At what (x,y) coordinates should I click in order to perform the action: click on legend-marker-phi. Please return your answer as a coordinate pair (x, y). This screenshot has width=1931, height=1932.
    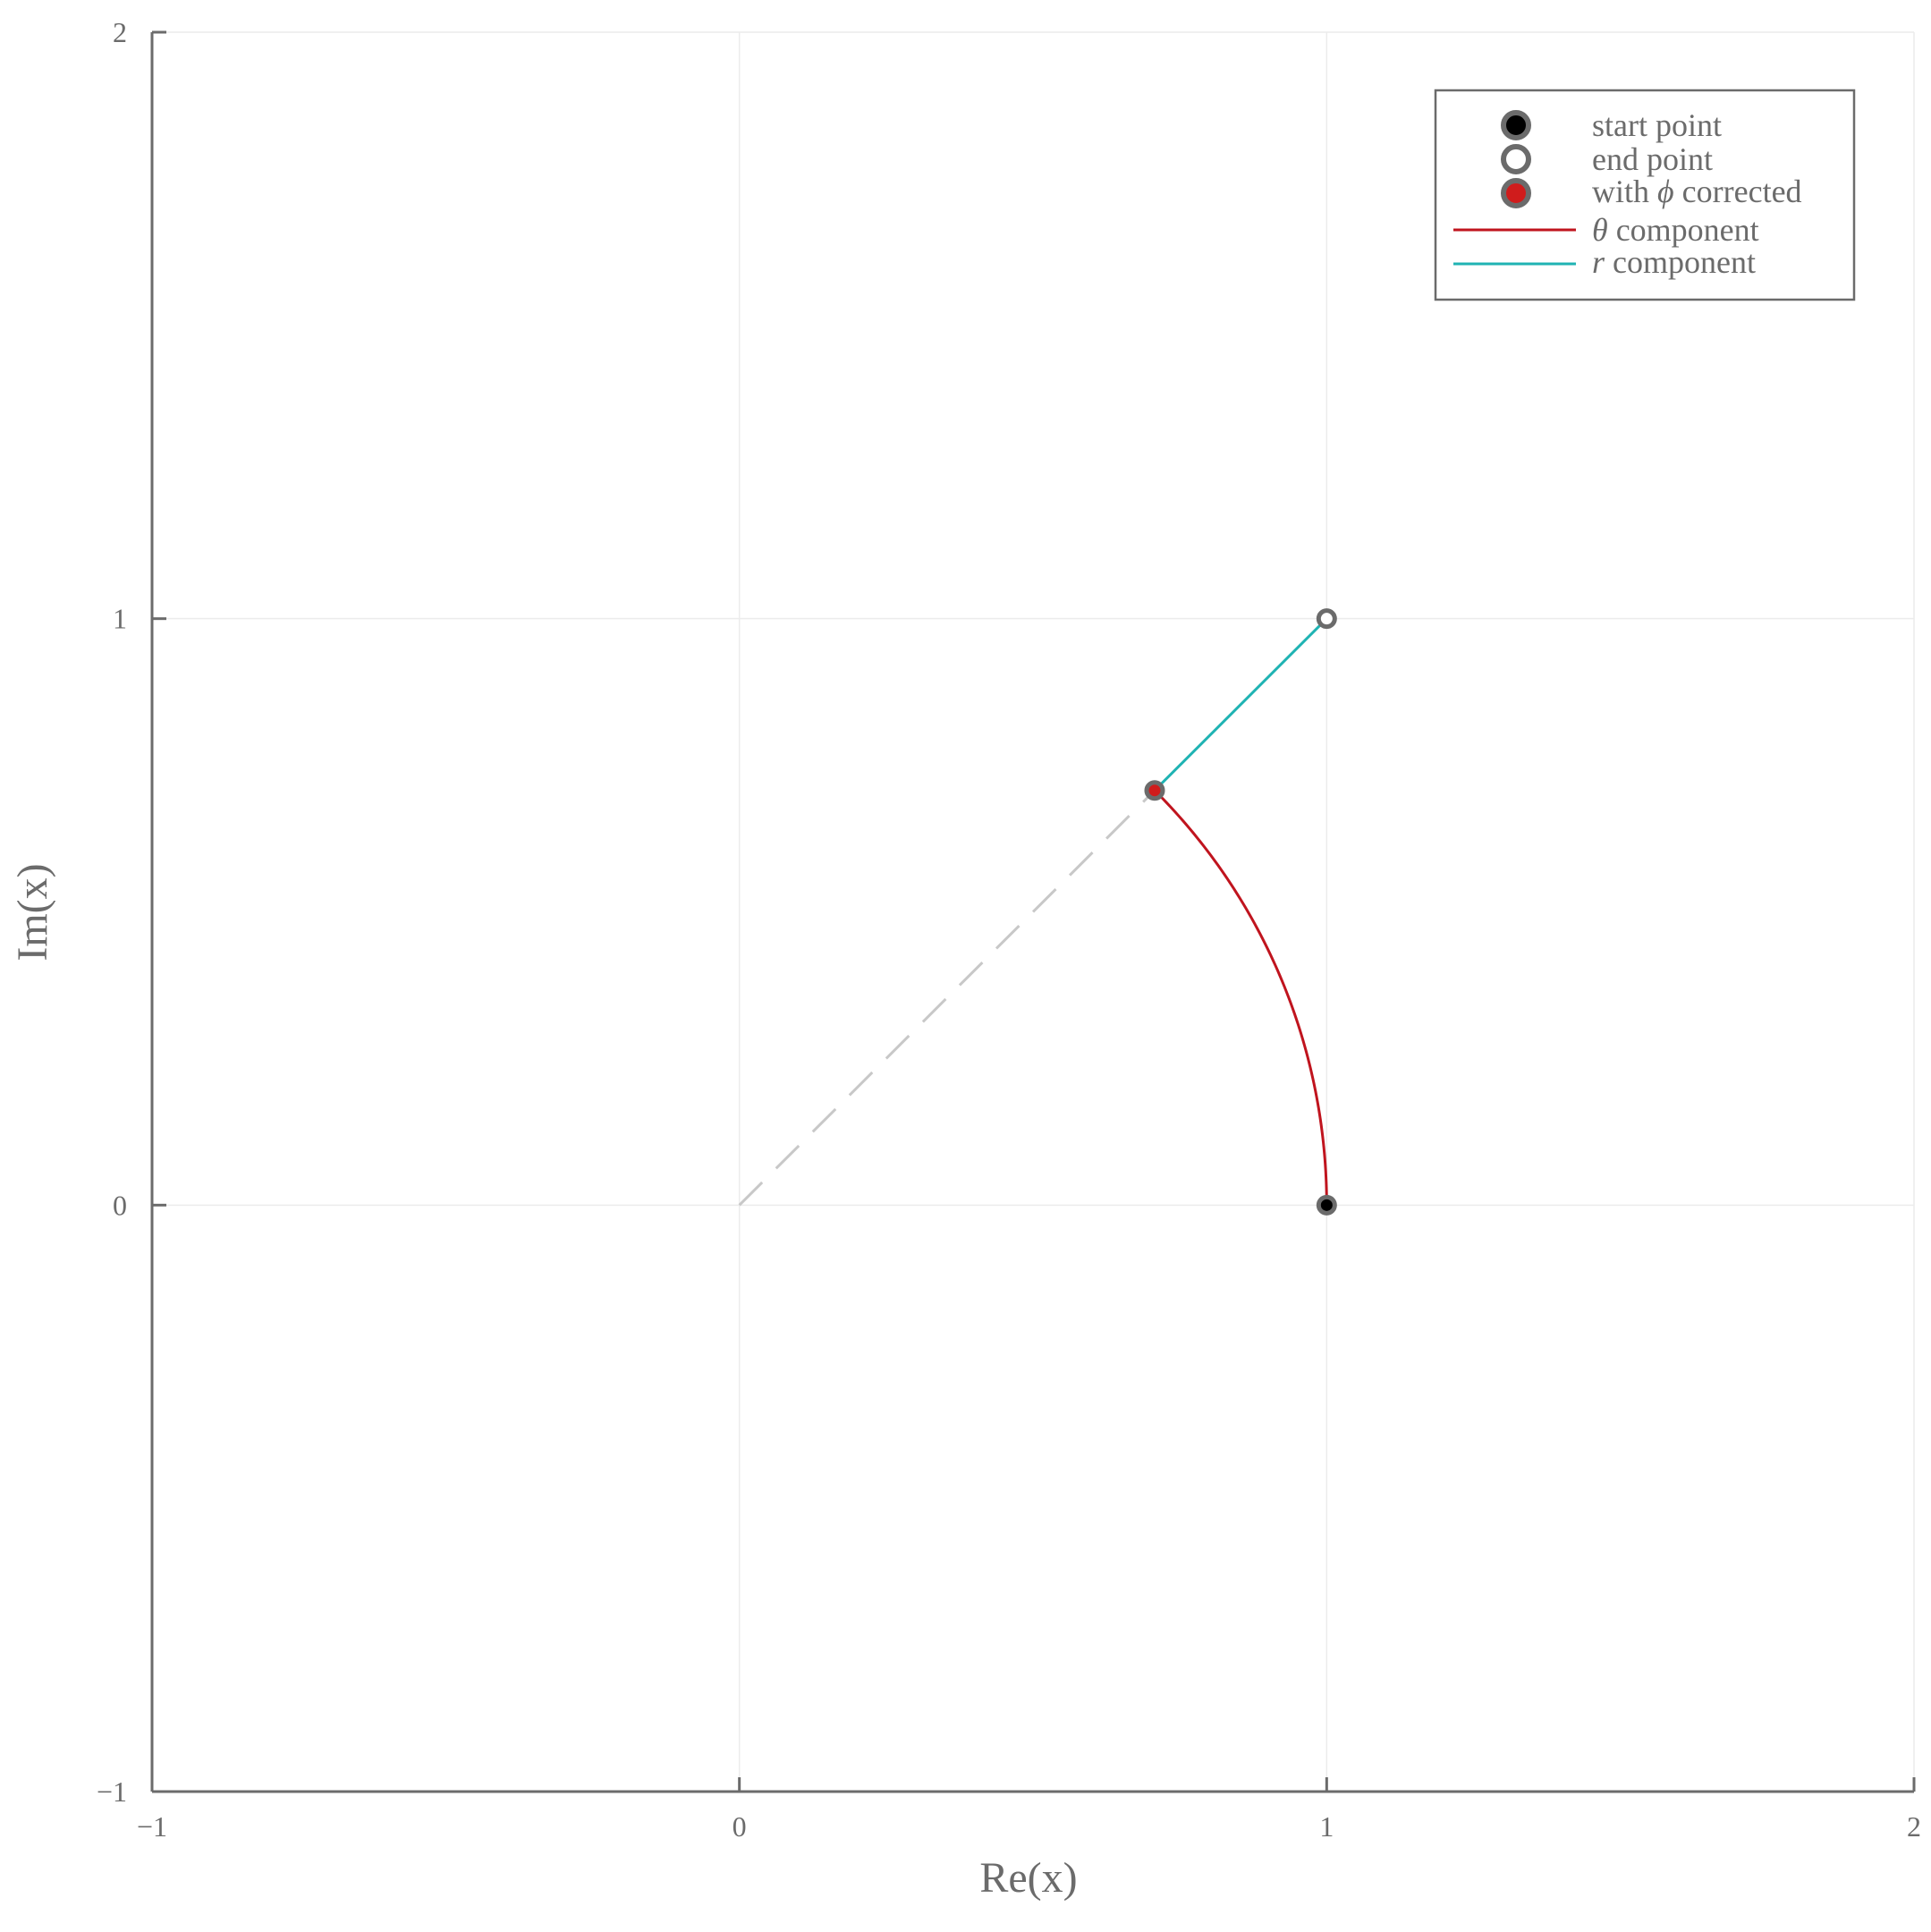
    Looking at the image, I should click on (1516, 193).